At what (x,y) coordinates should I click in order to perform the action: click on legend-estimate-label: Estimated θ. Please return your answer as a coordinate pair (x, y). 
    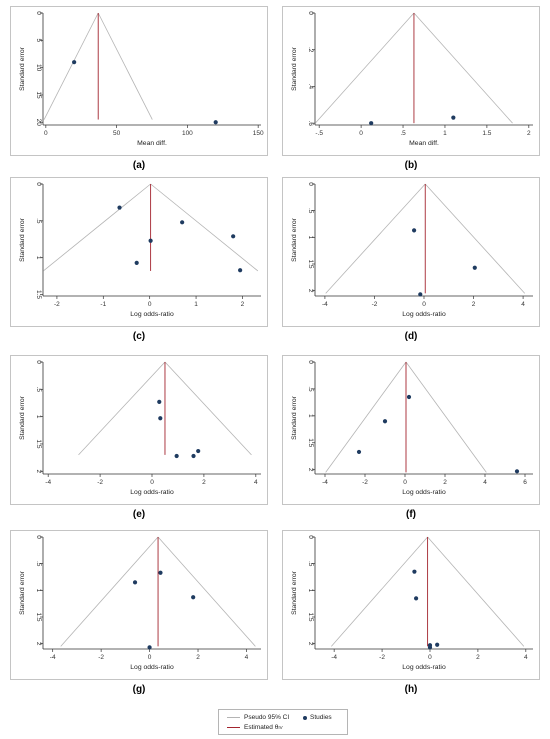
    Looking at the image, I should click on (261, 727).